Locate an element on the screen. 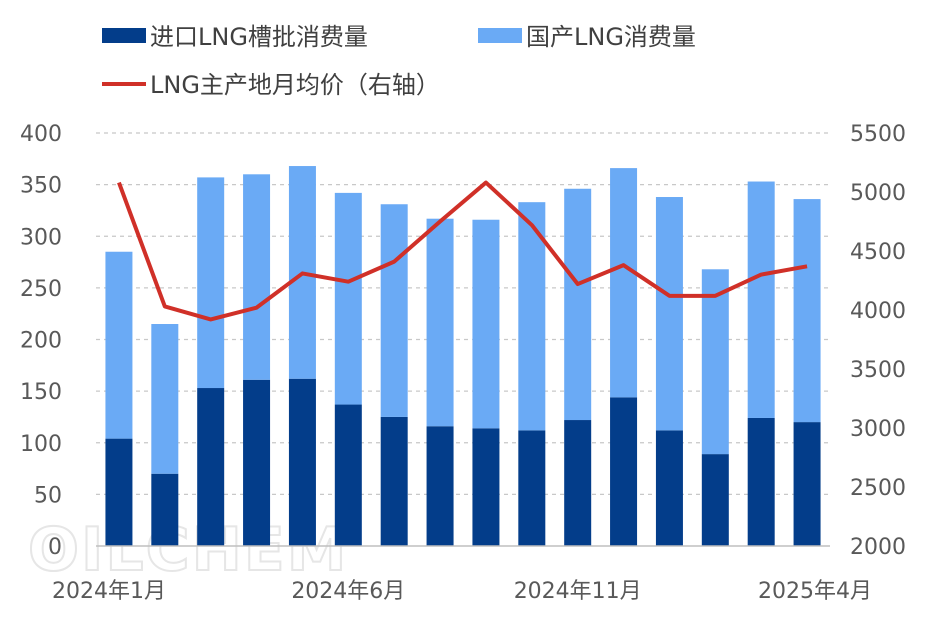  y-right-tick-5000: 5000 is located at coordinates (878, 193).